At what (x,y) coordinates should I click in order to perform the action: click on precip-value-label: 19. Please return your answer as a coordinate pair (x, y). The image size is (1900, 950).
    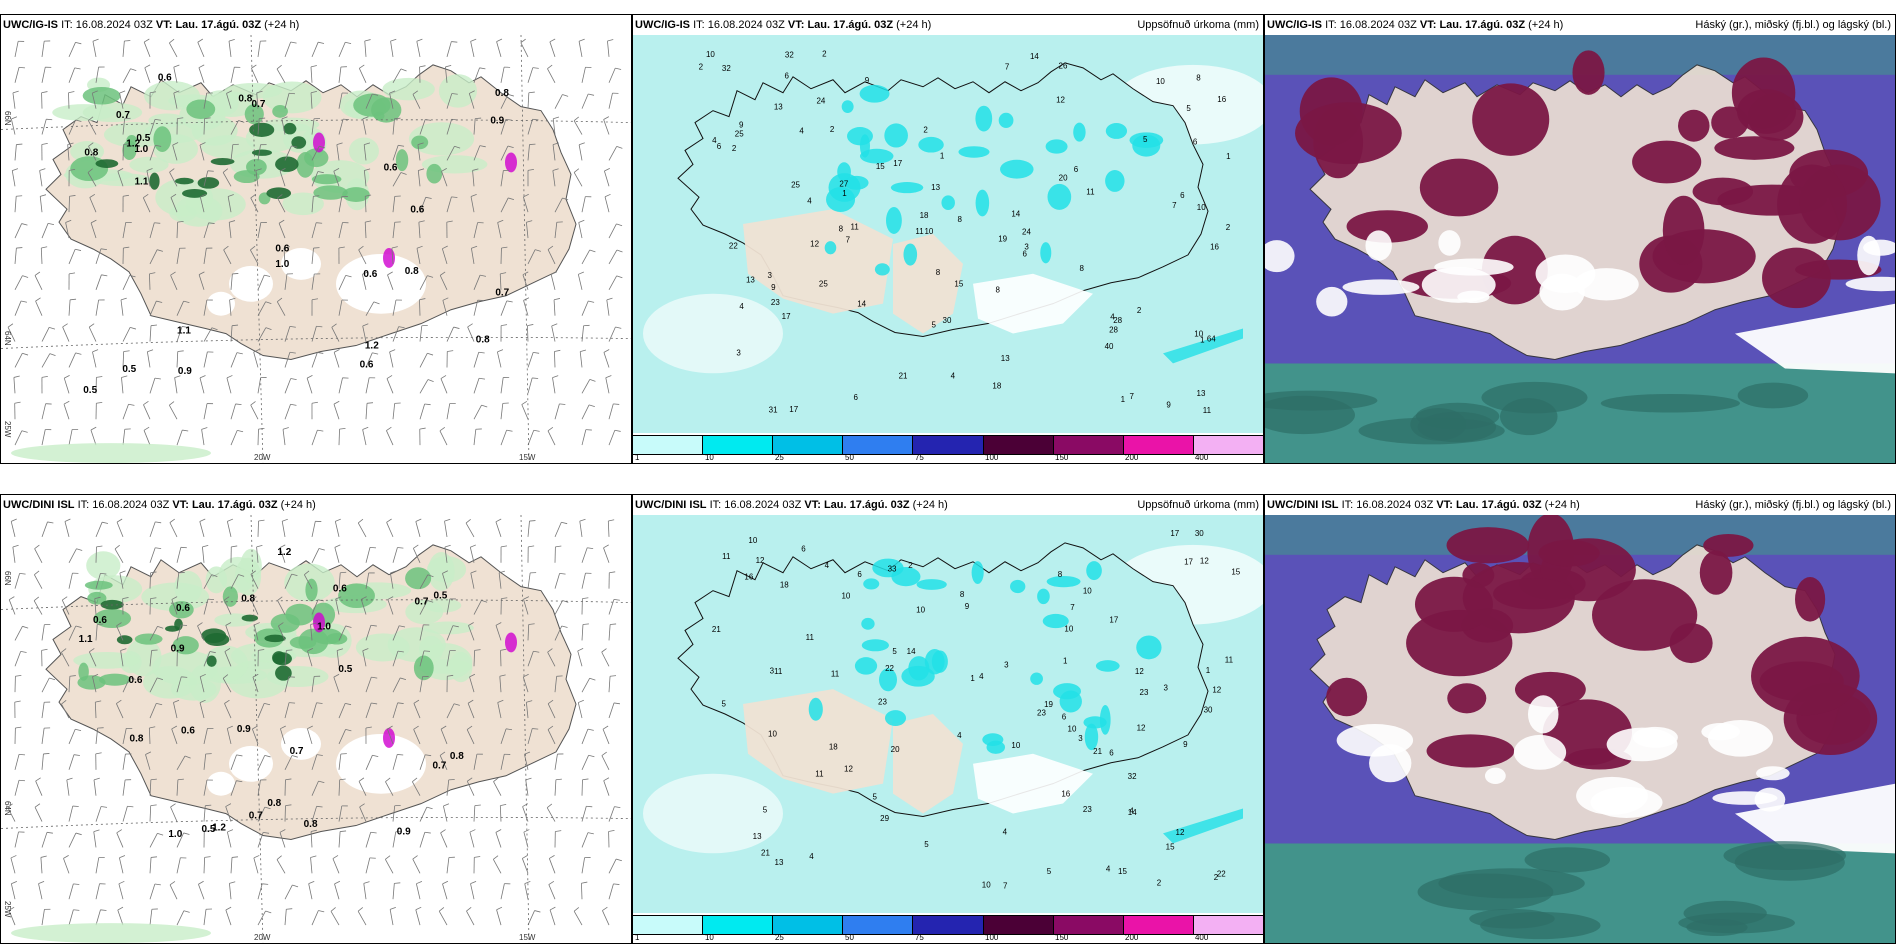
    Looking at the image, I should click on (1048, 704).